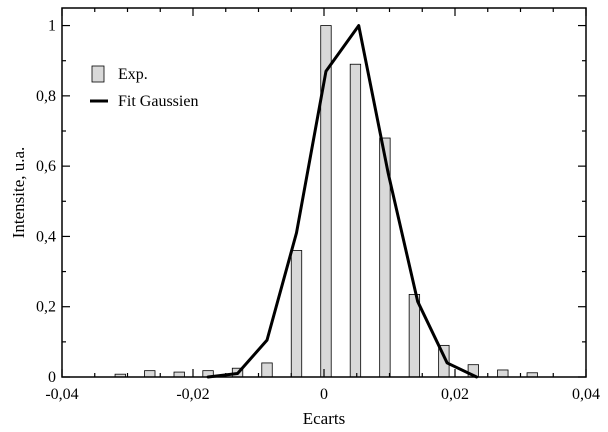 This screenshot has width=608, height=432. Describe the element at coordinates (52, 26) in the screenshot. I see `y-tick-label: 1` at that location.